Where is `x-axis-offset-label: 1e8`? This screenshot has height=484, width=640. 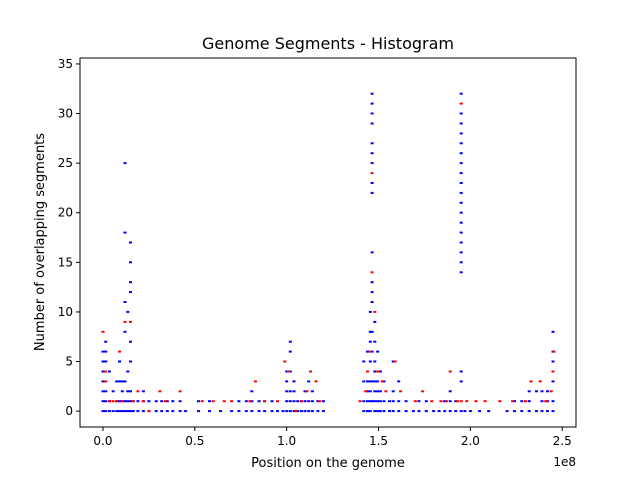
x-axis-offset-label: 1e8 is located at coordinates (564, 462).